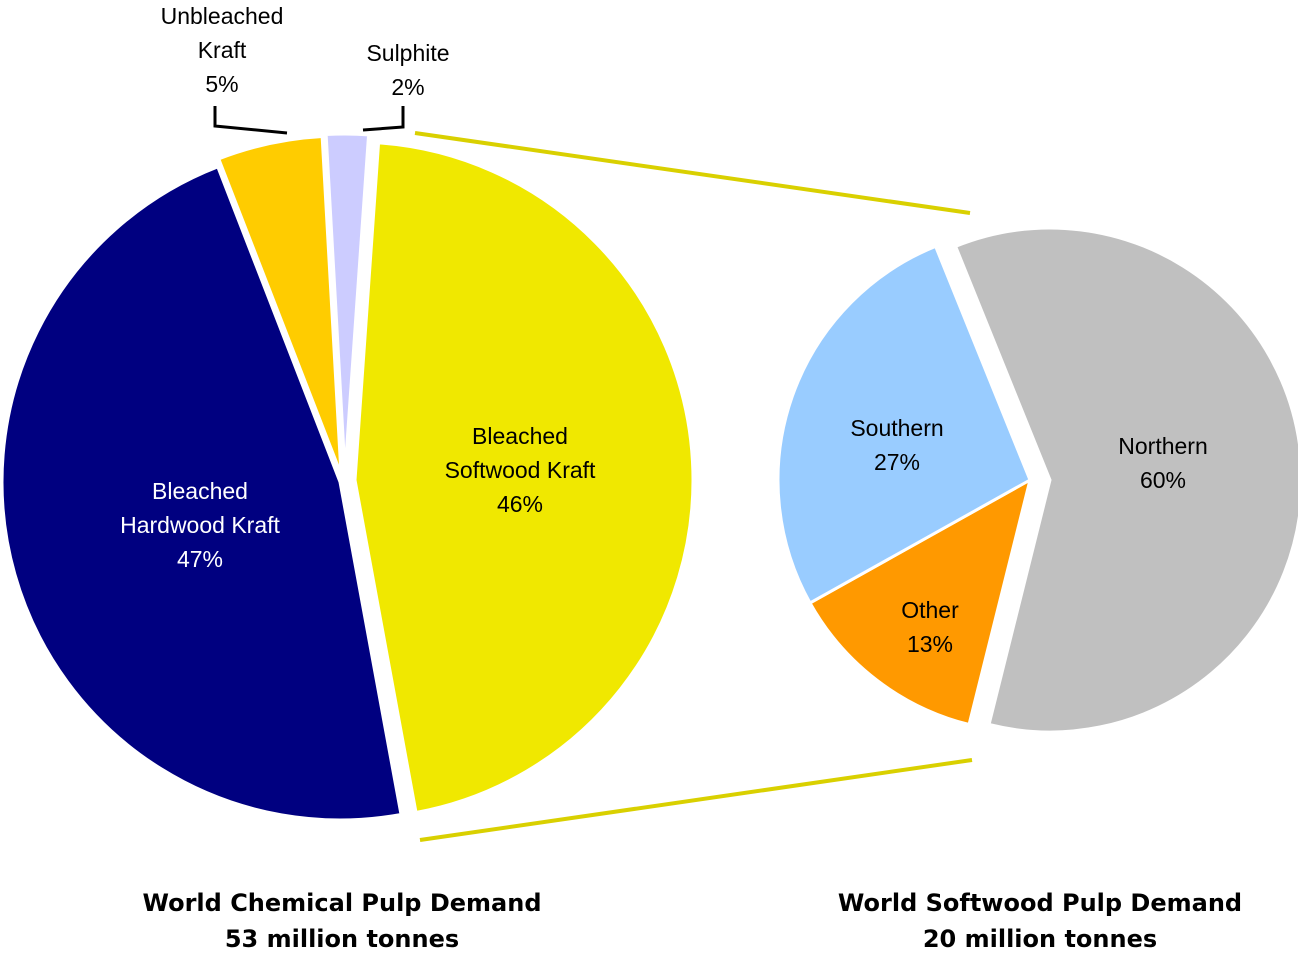 This screenshot has height=959, width=1298. Describe the element at coordinates (342, 903) in the screenshot. I see `chart-title: World Chemical Pulp Demand` at that location.